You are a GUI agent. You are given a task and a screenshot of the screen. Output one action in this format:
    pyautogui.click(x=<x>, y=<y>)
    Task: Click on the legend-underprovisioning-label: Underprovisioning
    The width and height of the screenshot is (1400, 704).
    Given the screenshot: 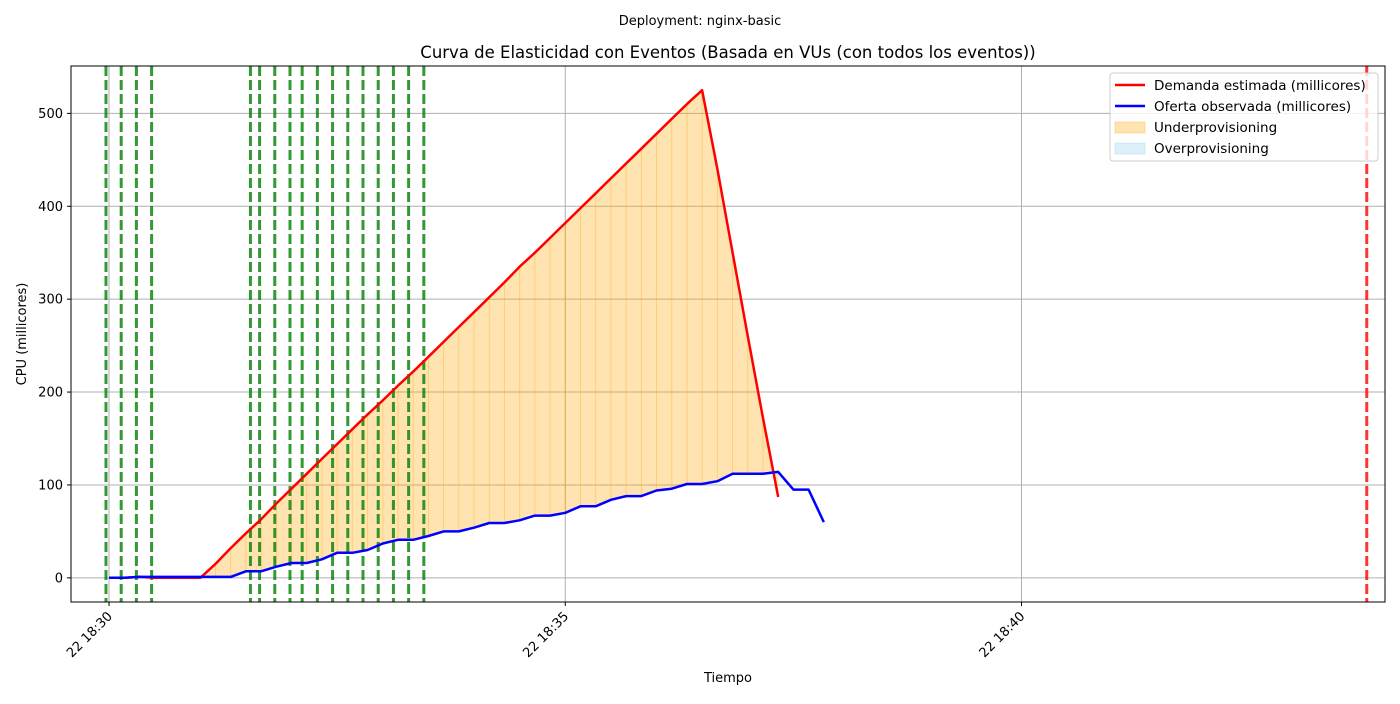 What is the action you would take?
    pyautogui.click(x=1215, y=128)
    